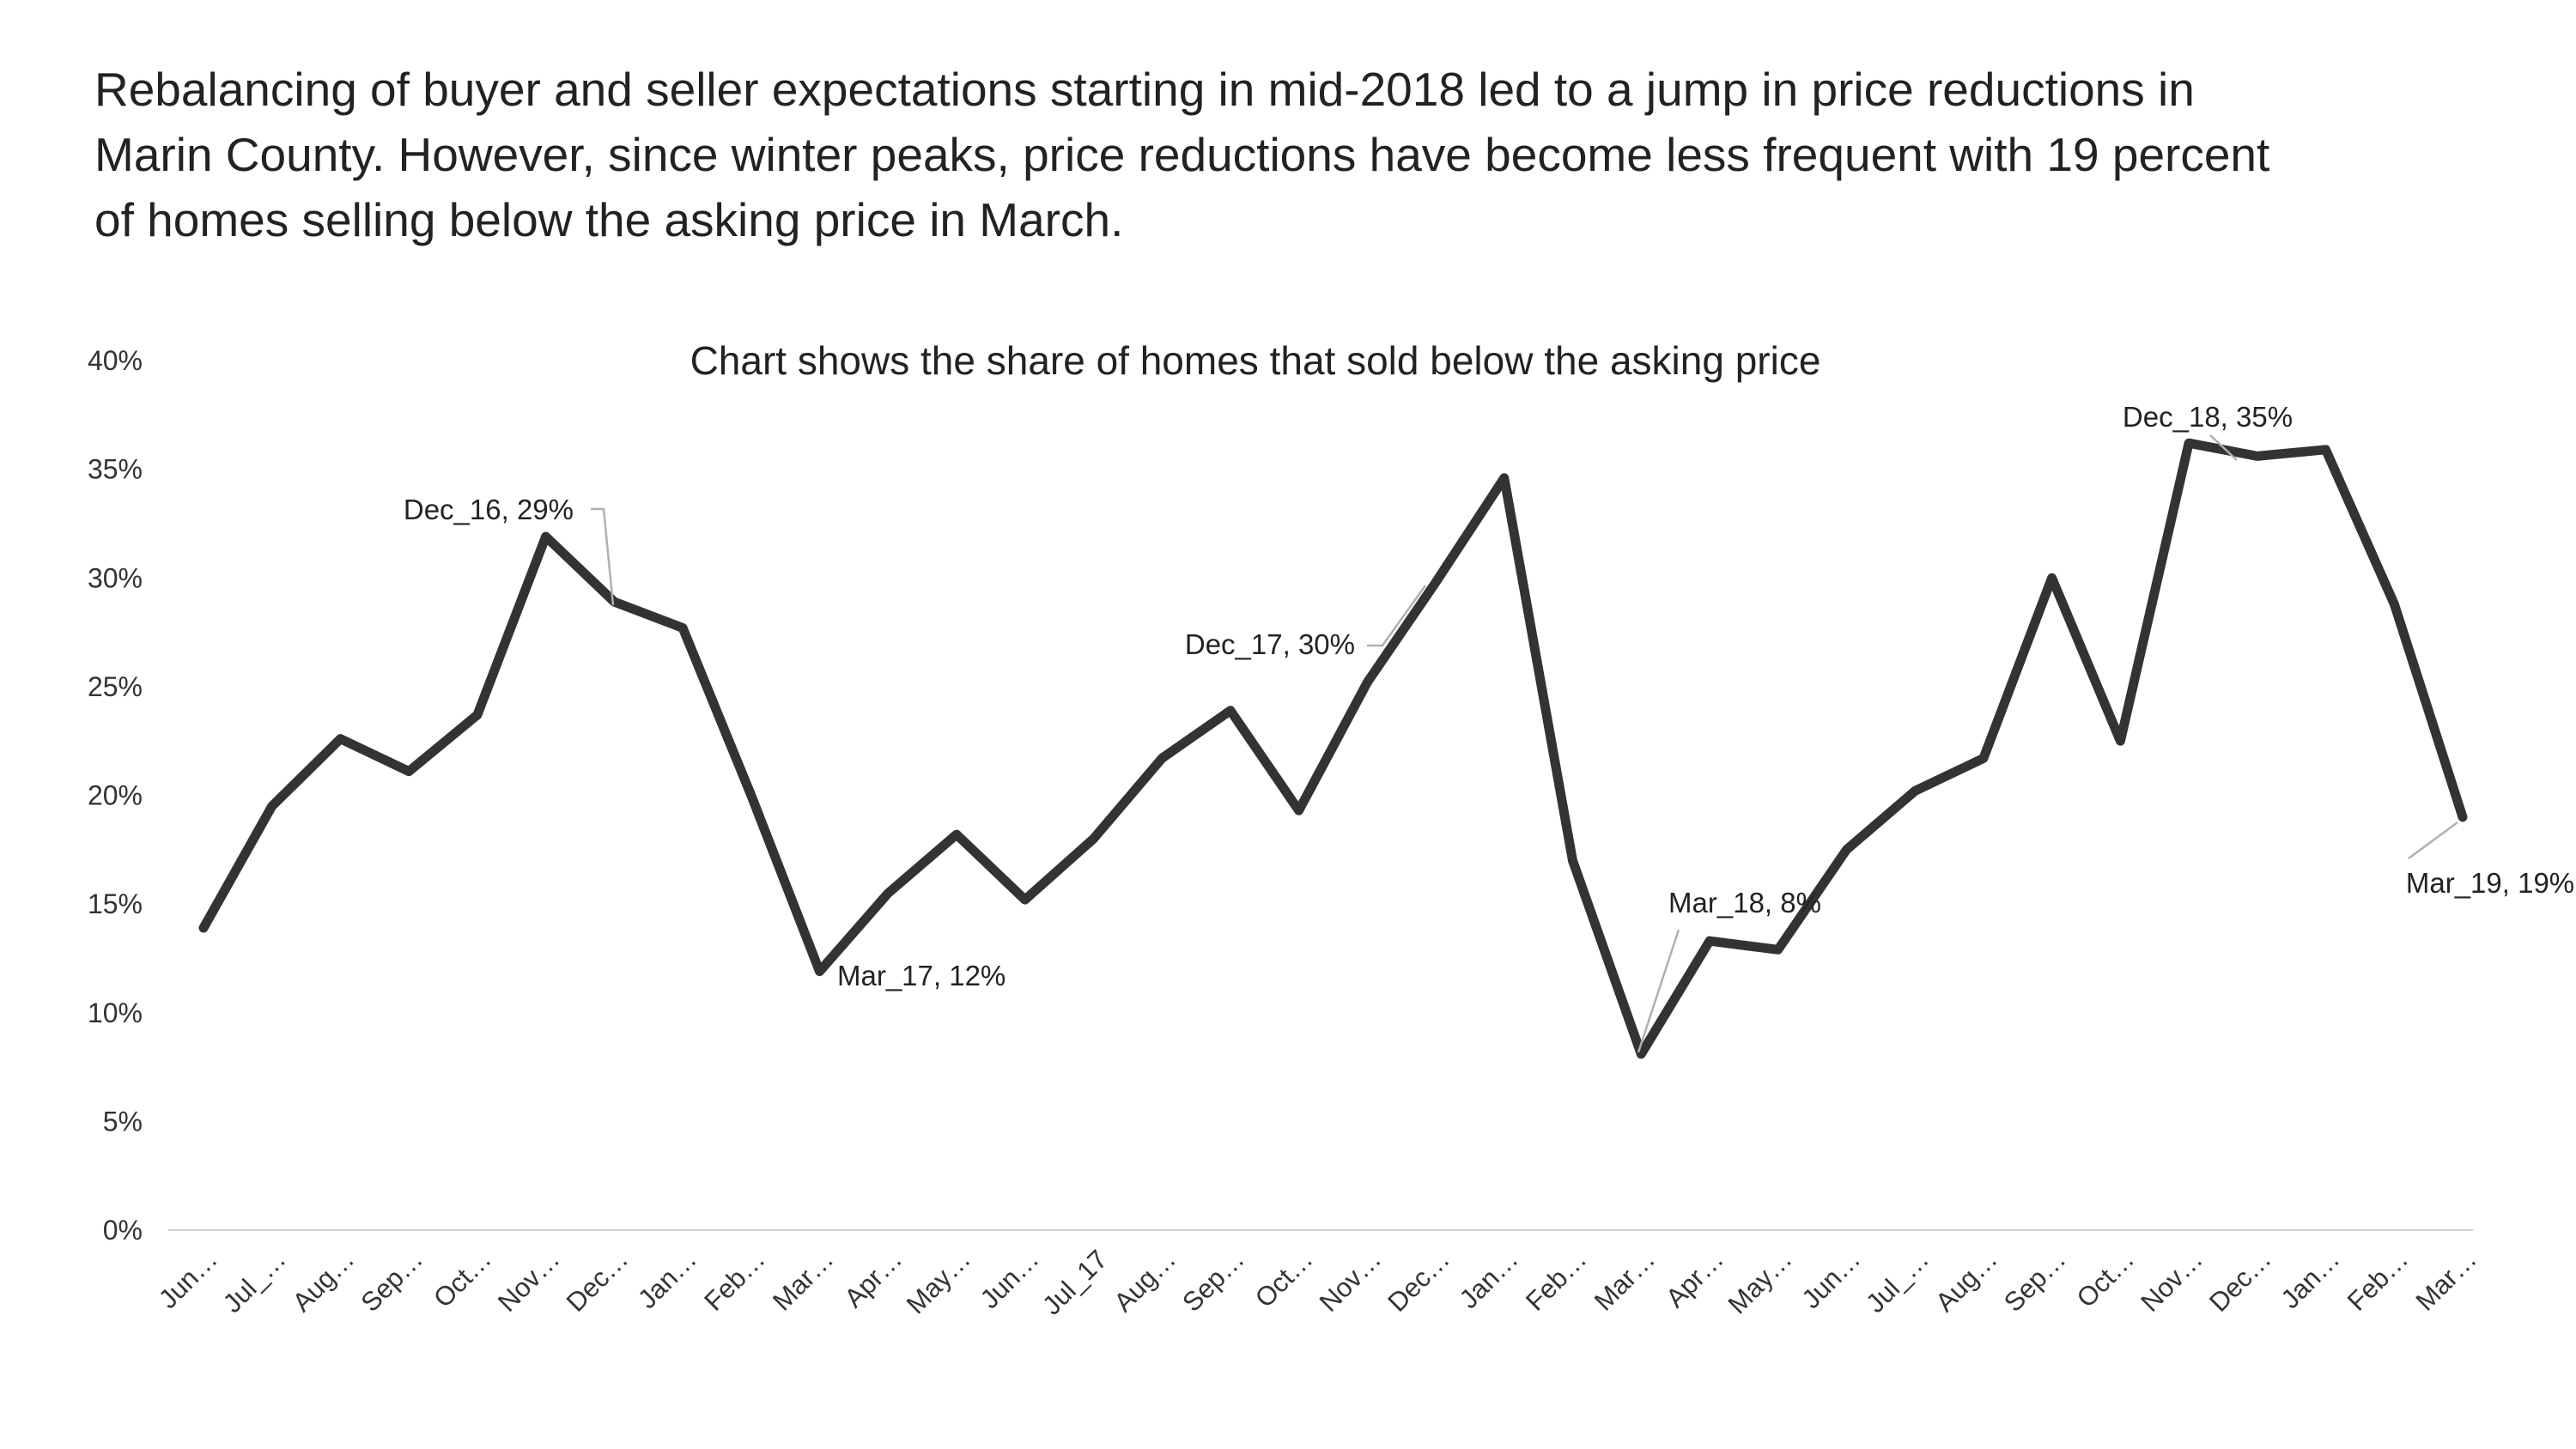 The width and height of the screenshot is (2576, 1449). What do you see at coordinates (116, 686) in the screenshot?
I see `y-tick-label: 25%` at bounding box center [116, 686].